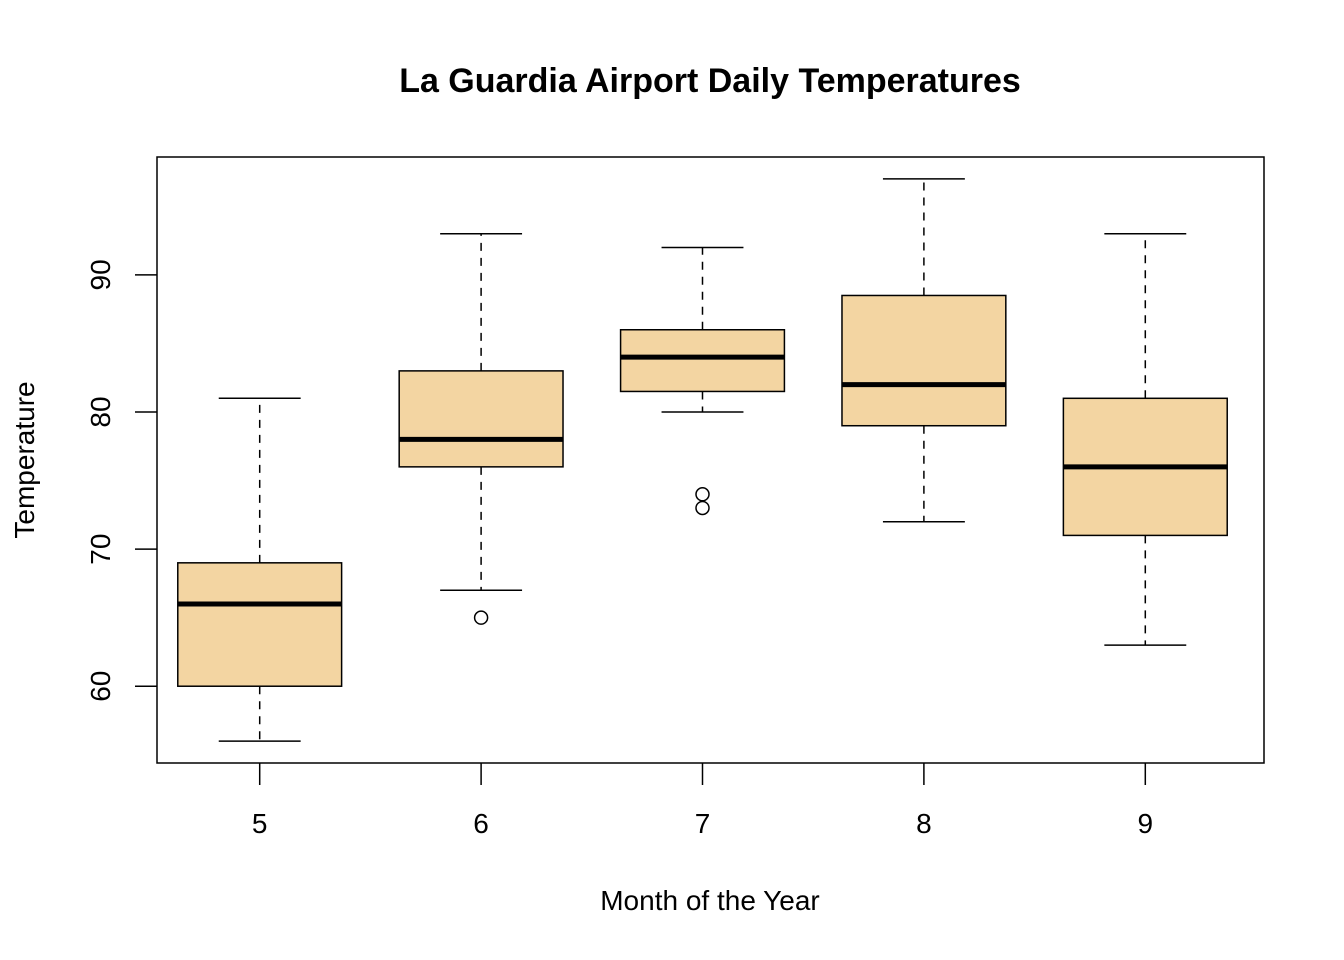  What do you see at coordinates (24, 459) in the screenshot?
I see `y-axis-label: Temperature` at bounding box center [24, 459].